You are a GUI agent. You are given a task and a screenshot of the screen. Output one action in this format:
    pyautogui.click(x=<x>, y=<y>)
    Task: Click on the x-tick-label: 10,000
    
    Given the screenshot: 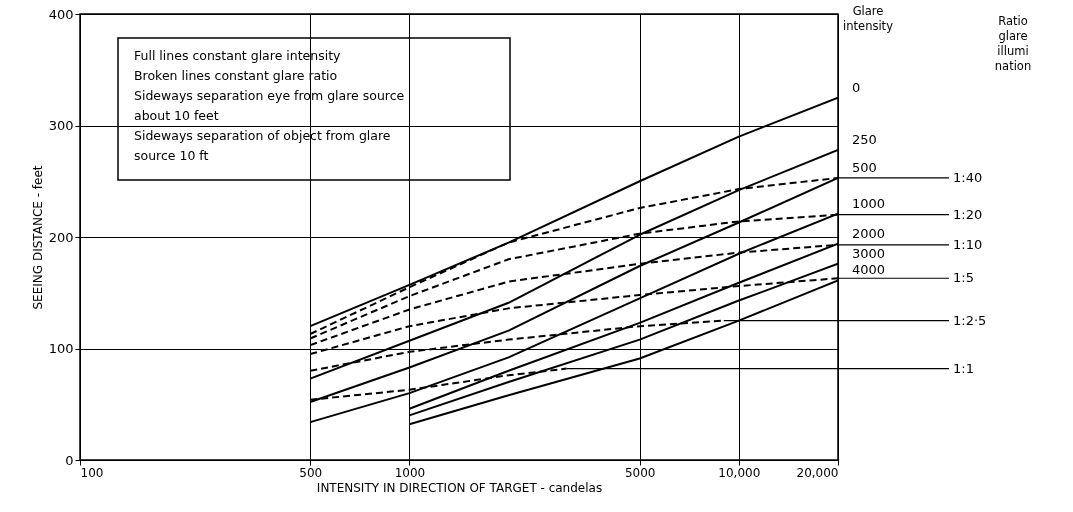 What is the action you would take?
    pyautogui.click(x=739, y=472)
    